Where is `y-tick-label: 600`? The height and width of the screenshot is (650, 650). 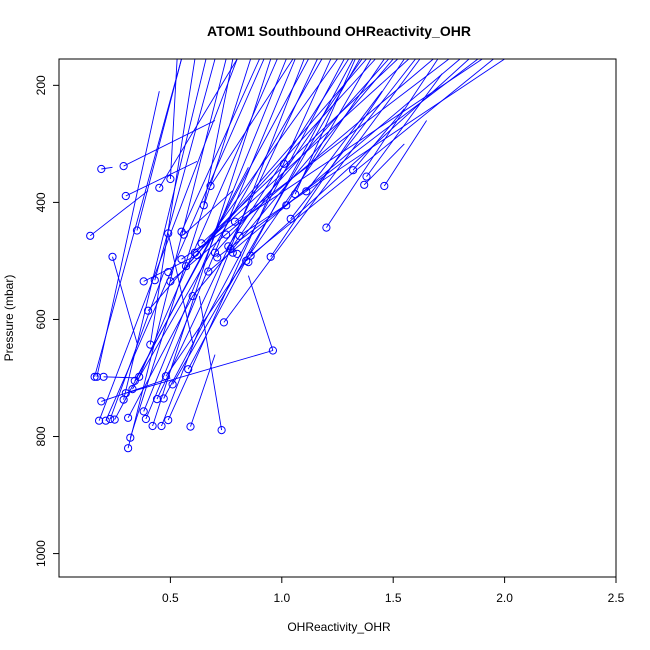 y-tick-label: 600 is located at coordinates (41, 319).